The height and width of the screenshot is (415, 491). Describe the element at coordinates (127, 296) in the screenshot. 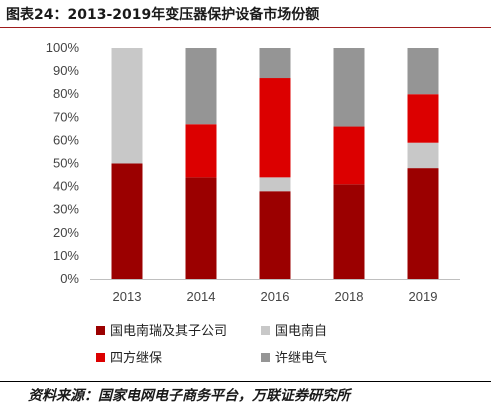

I see `x-tick-label: 2013` at that location.